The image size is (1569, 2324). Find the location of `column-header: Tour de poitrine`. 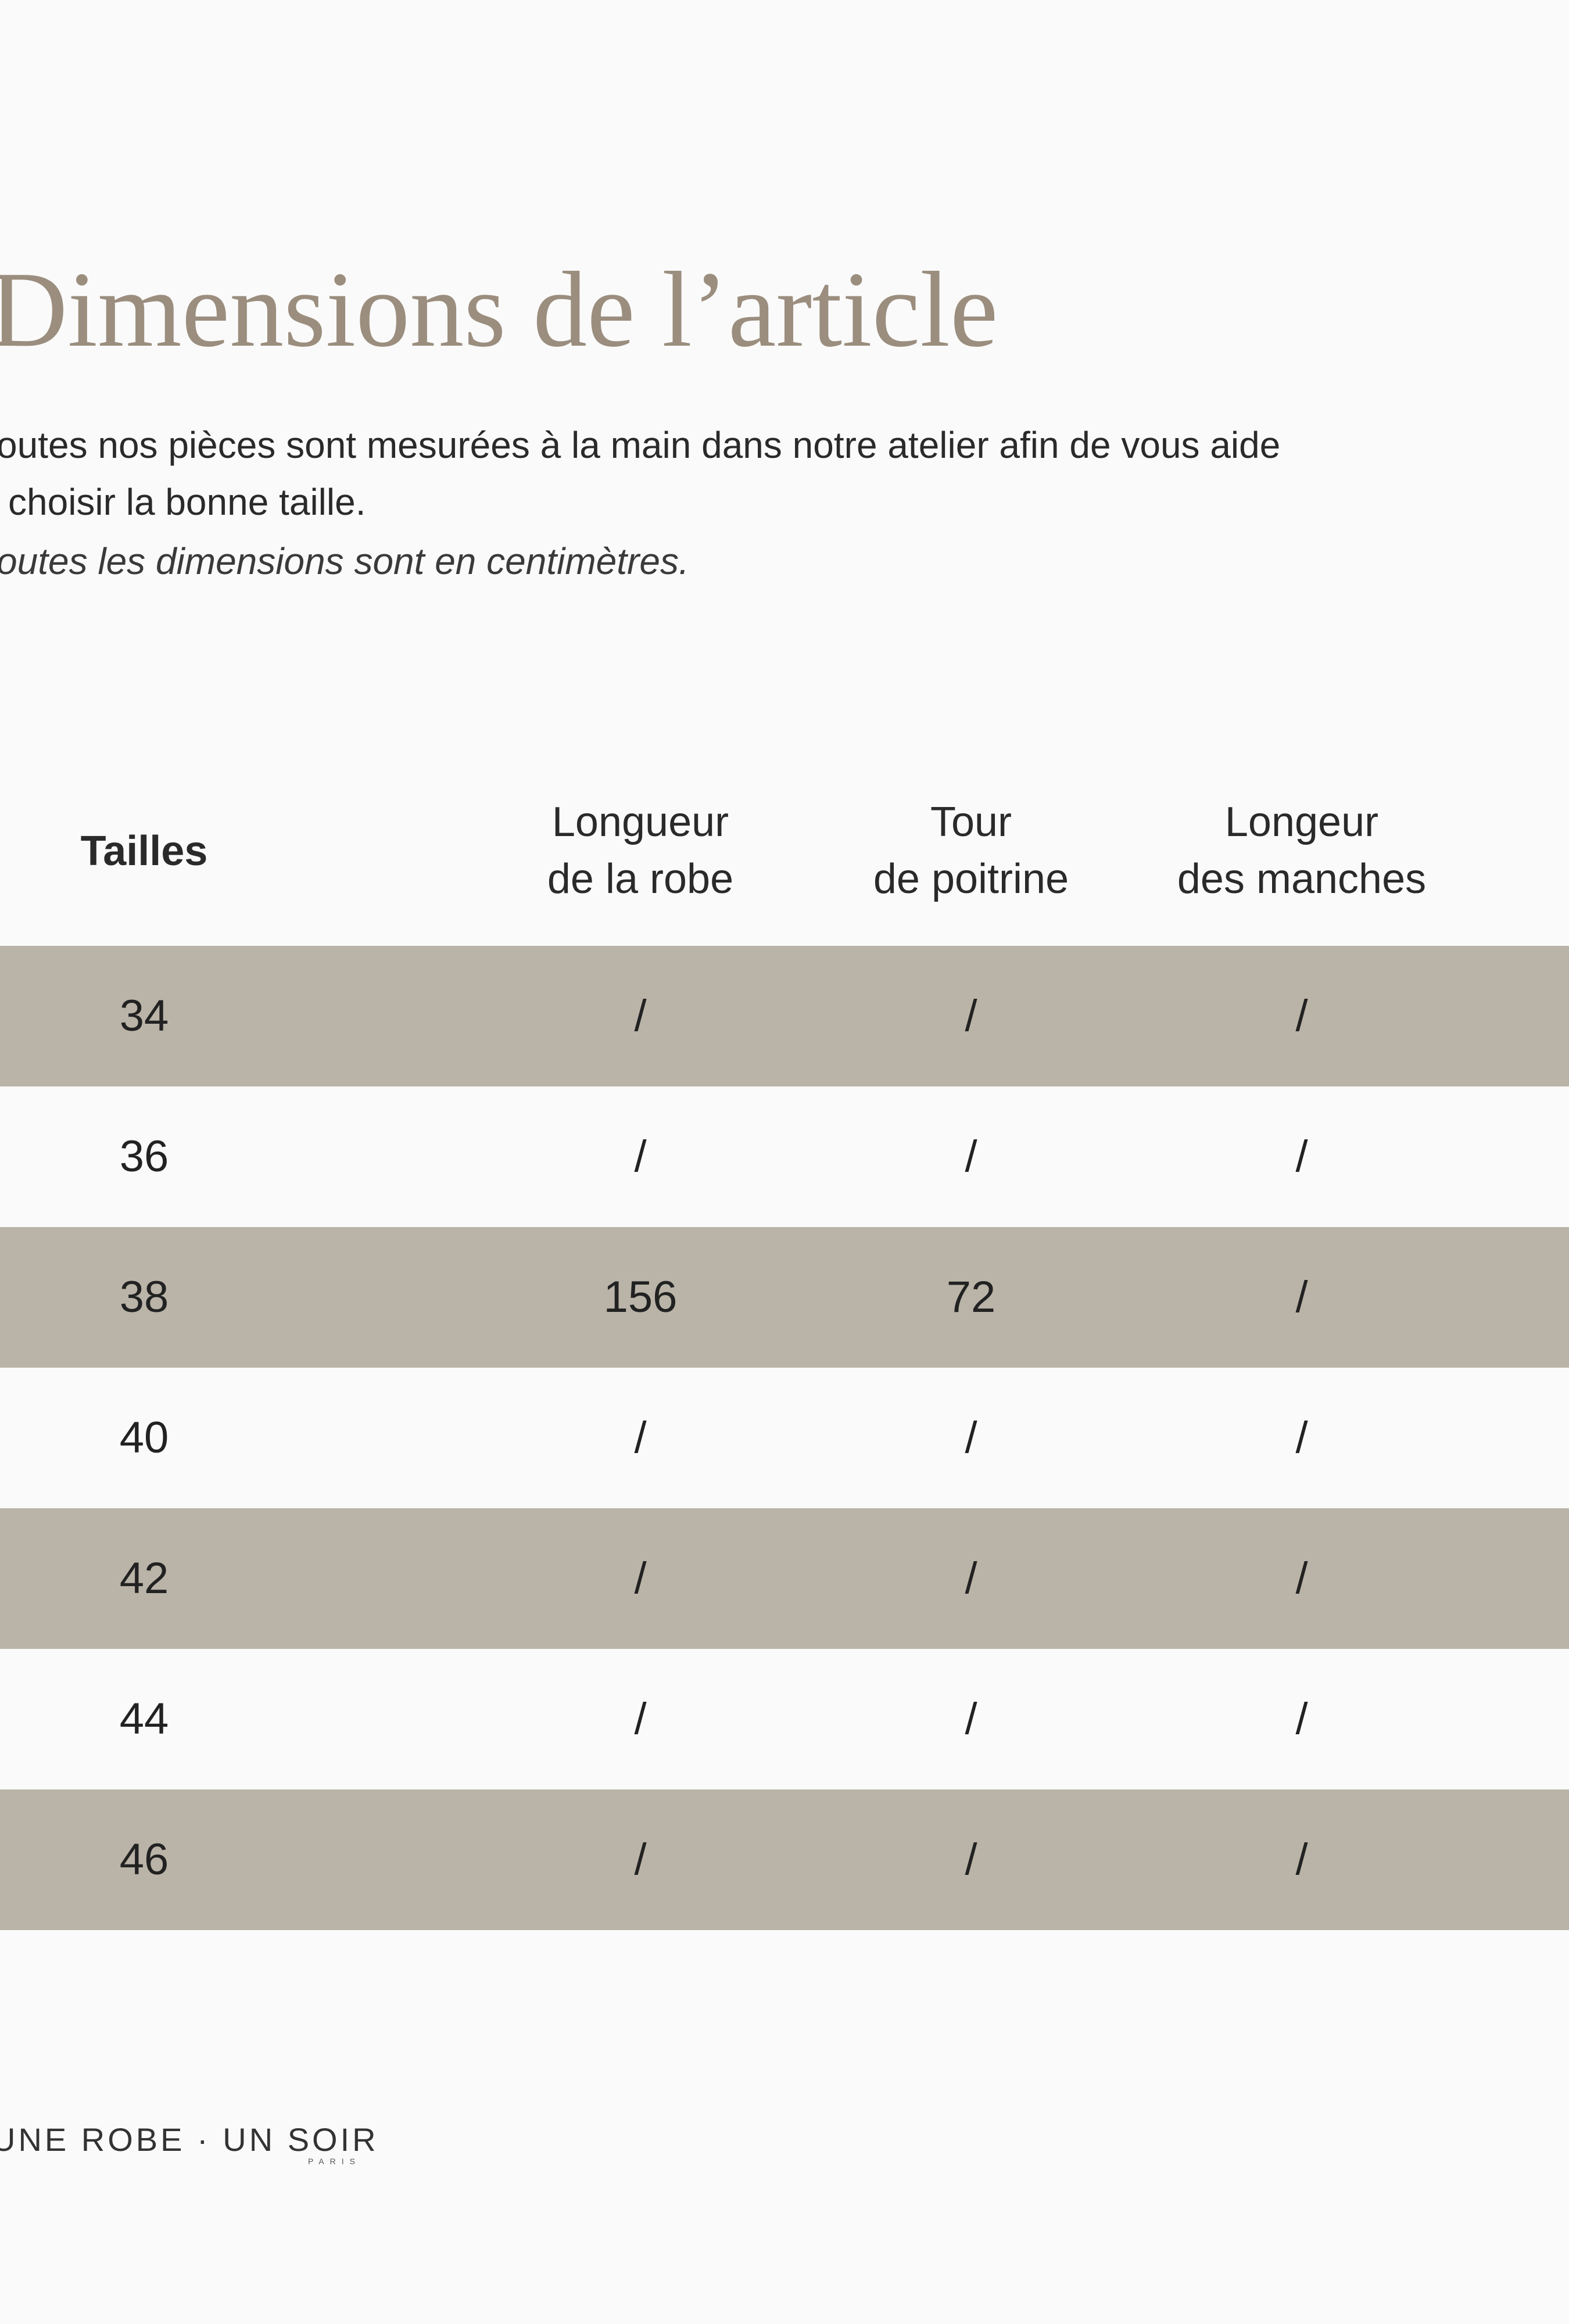

column-header: Tour de poitrine is located at coordinates (971, 851).